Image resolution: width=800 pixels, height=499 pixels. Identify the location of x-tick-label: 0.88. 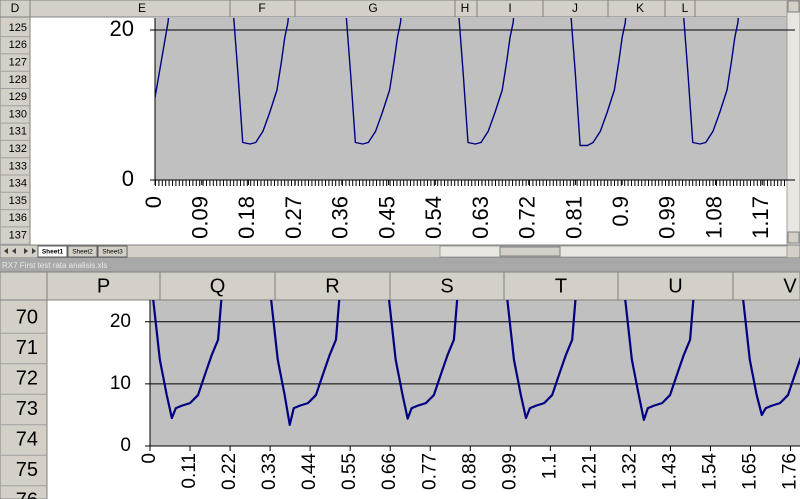
(469, 471).